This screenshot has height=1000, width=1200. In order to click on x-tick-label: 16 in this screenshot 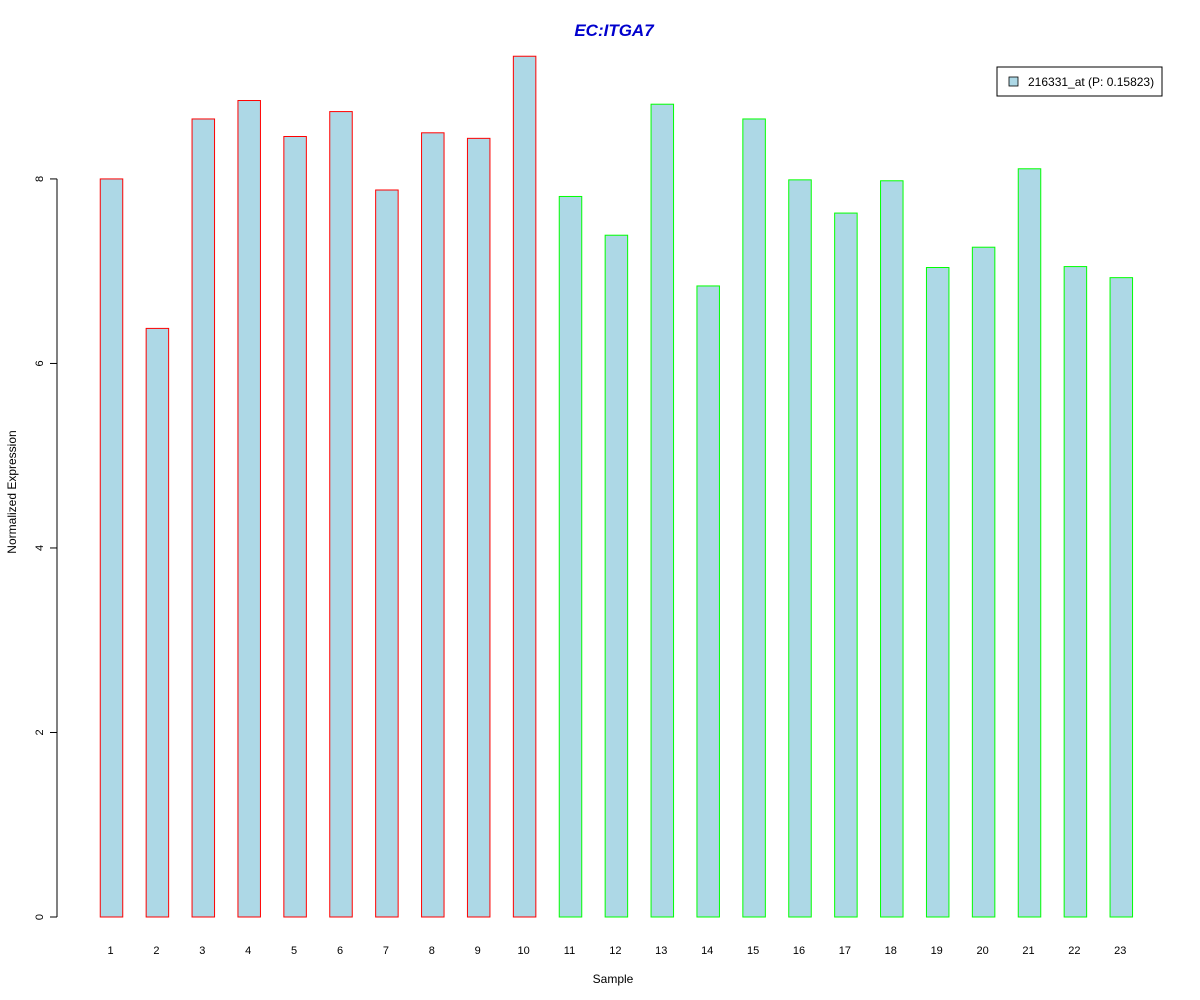, I will do `click(799, 951)`.